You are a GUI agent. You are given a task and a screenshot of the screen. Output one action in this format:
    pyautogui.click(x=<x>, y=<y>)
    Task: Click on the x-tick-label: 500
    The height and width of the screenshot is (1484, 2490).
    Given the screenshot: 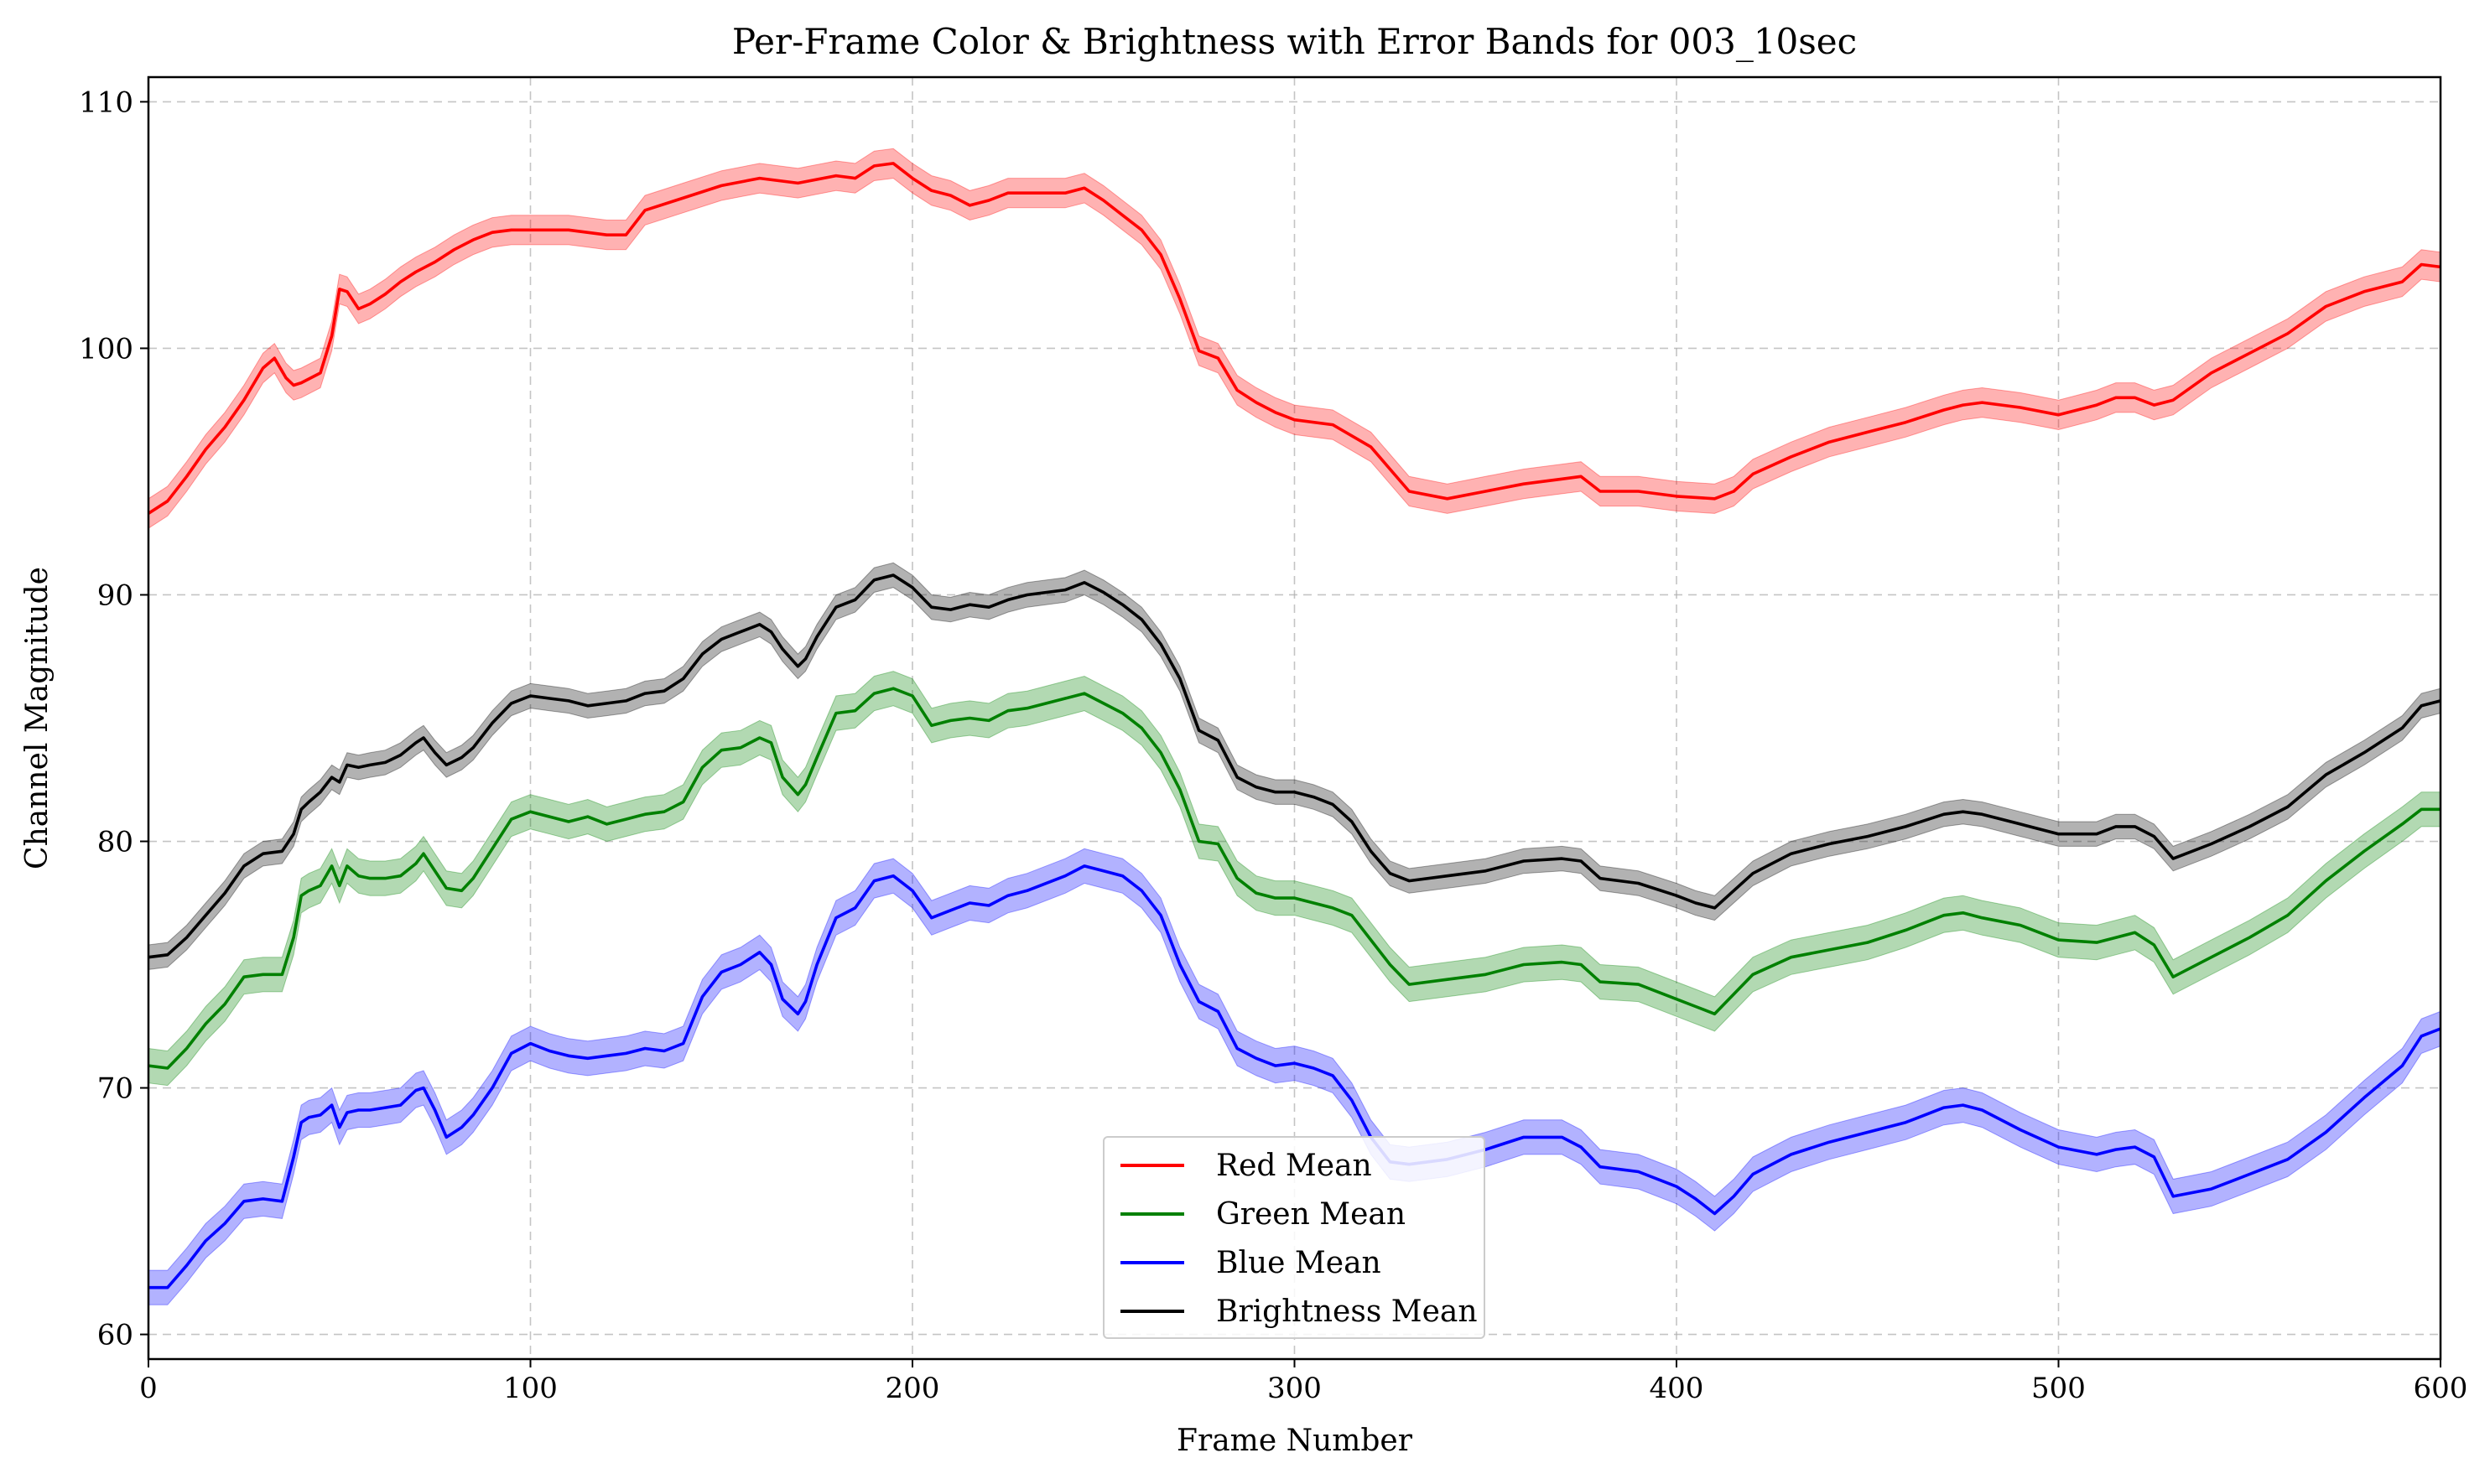 What is the action you would take?
    pyautogui.click(x=2058, y=1388)
    